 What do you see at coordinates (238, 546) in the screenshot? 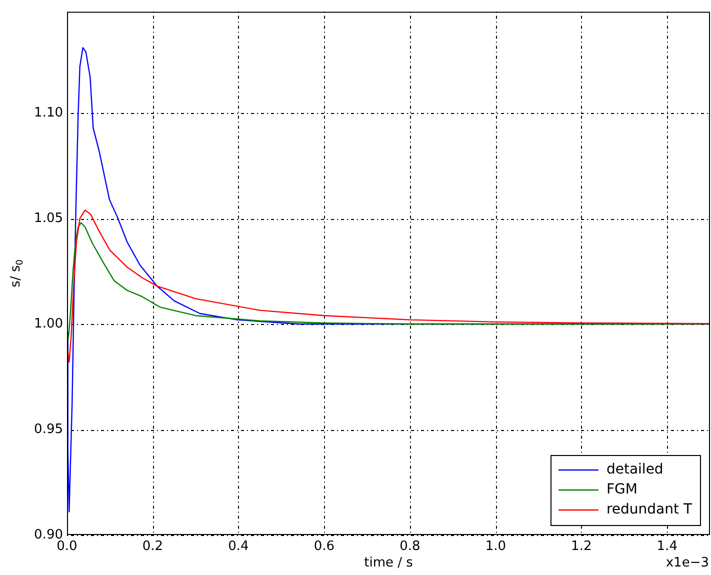
I see `x-tick-label: 0.4` at bounding box center [238, 546].